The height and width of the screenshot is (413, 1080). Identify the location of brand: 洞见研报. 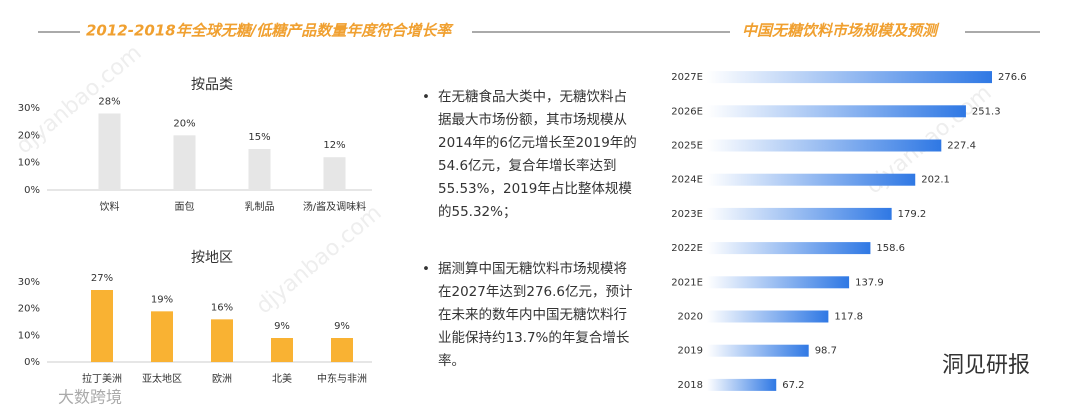
(986, 365).